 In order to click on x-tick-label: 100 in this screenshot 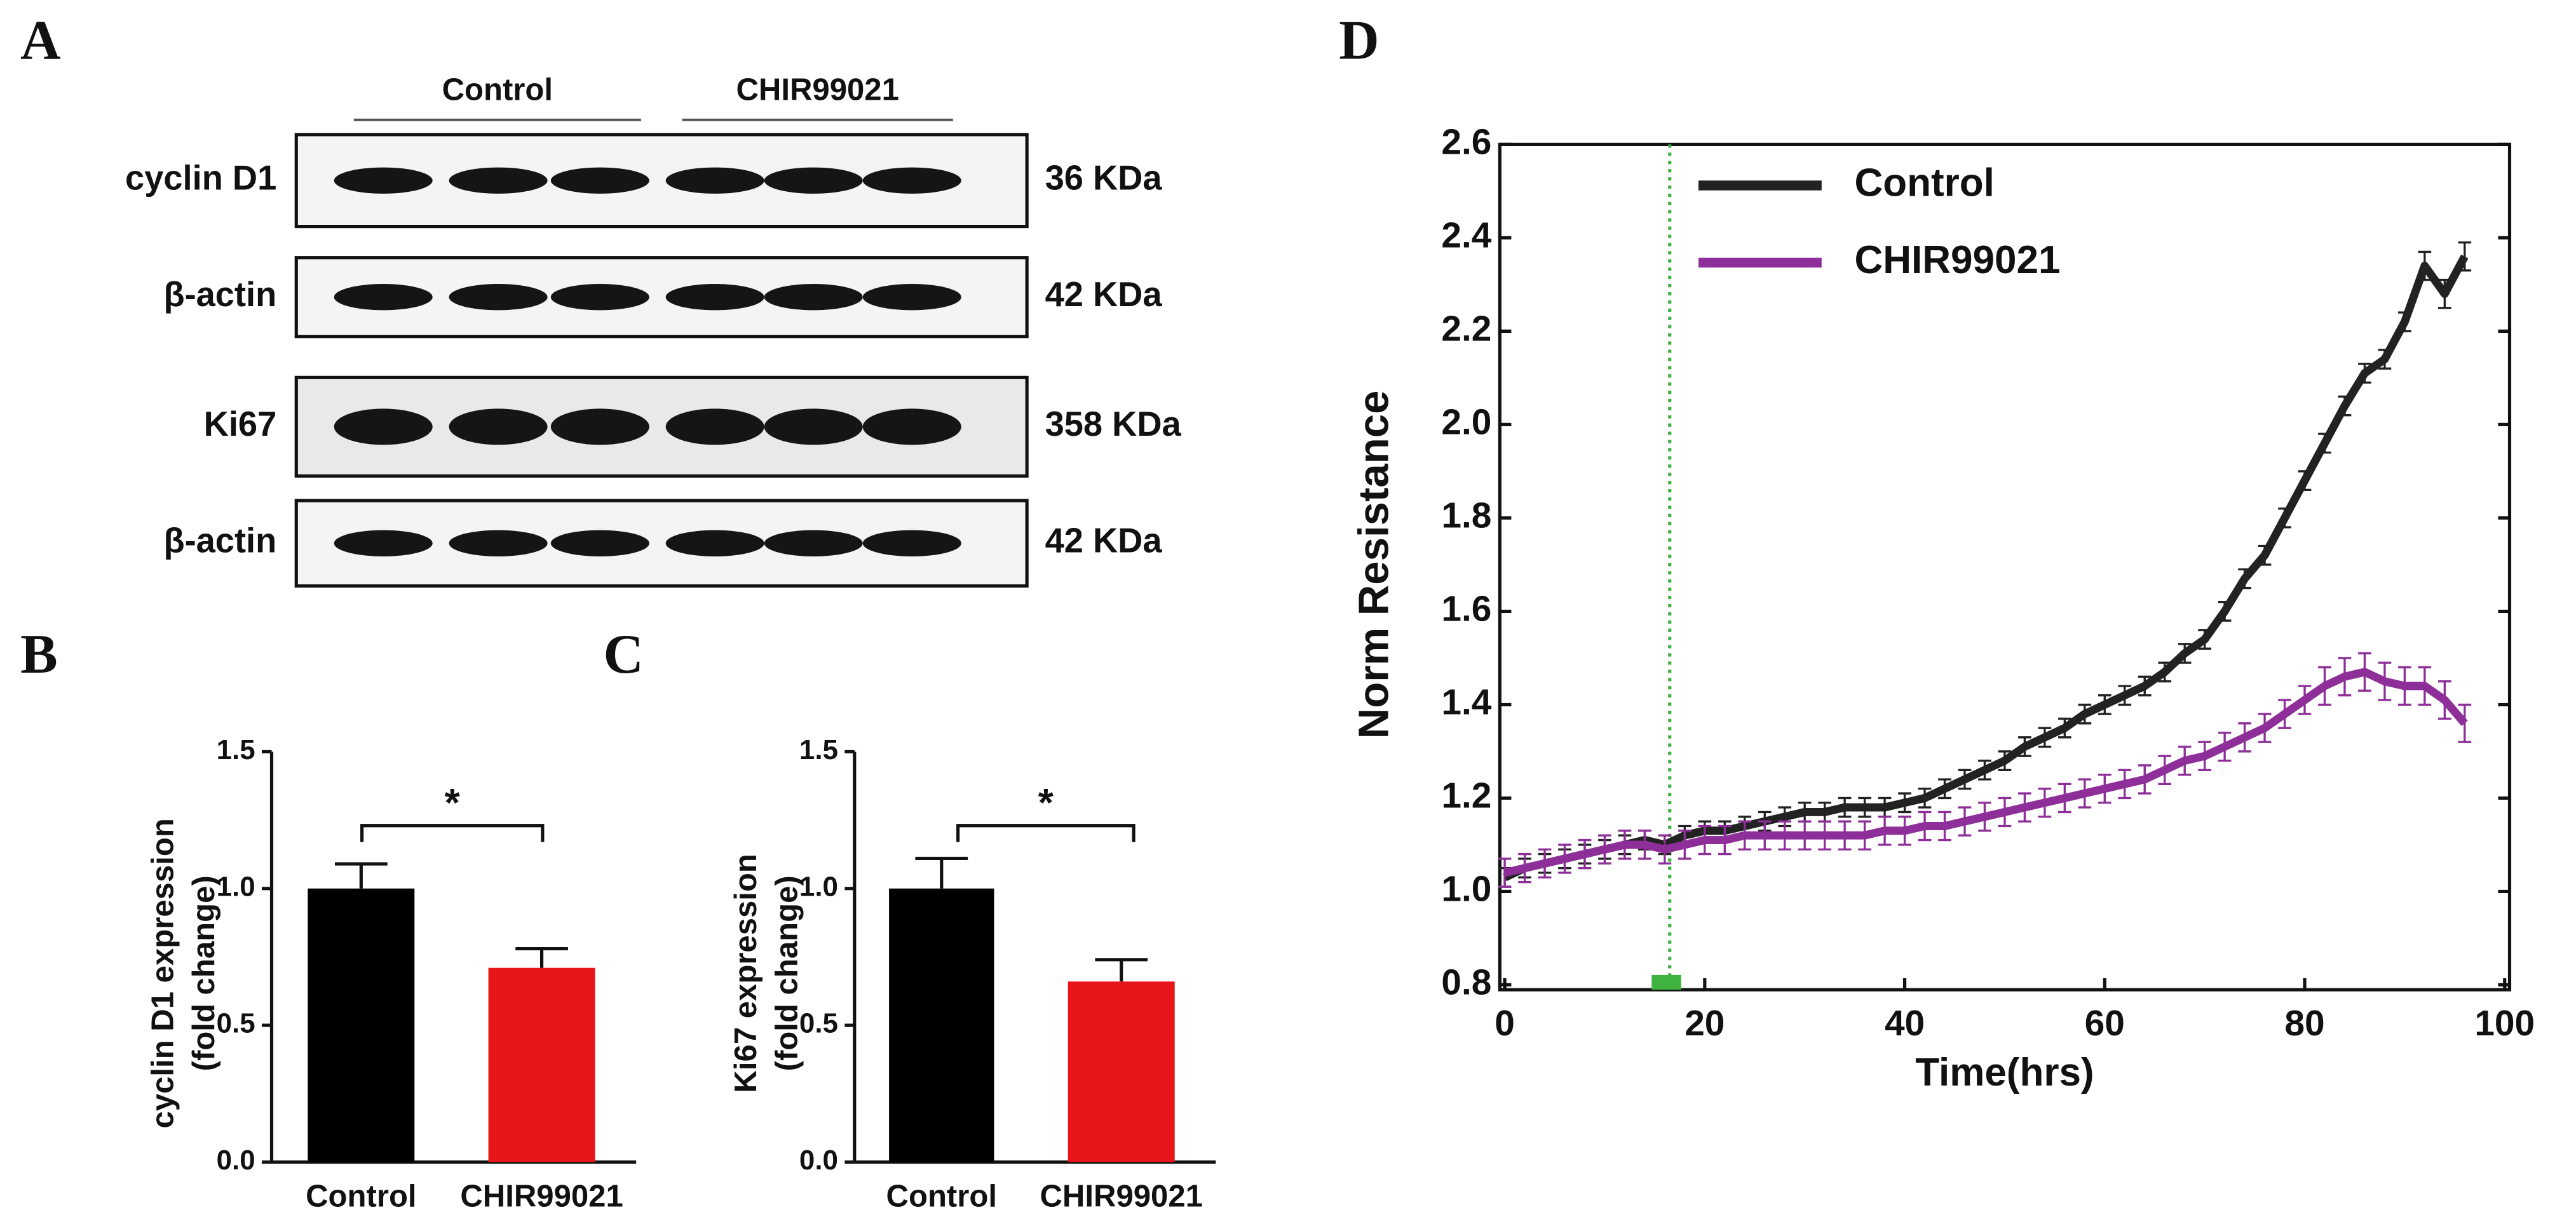, I will do `click(2504, 1024)`.